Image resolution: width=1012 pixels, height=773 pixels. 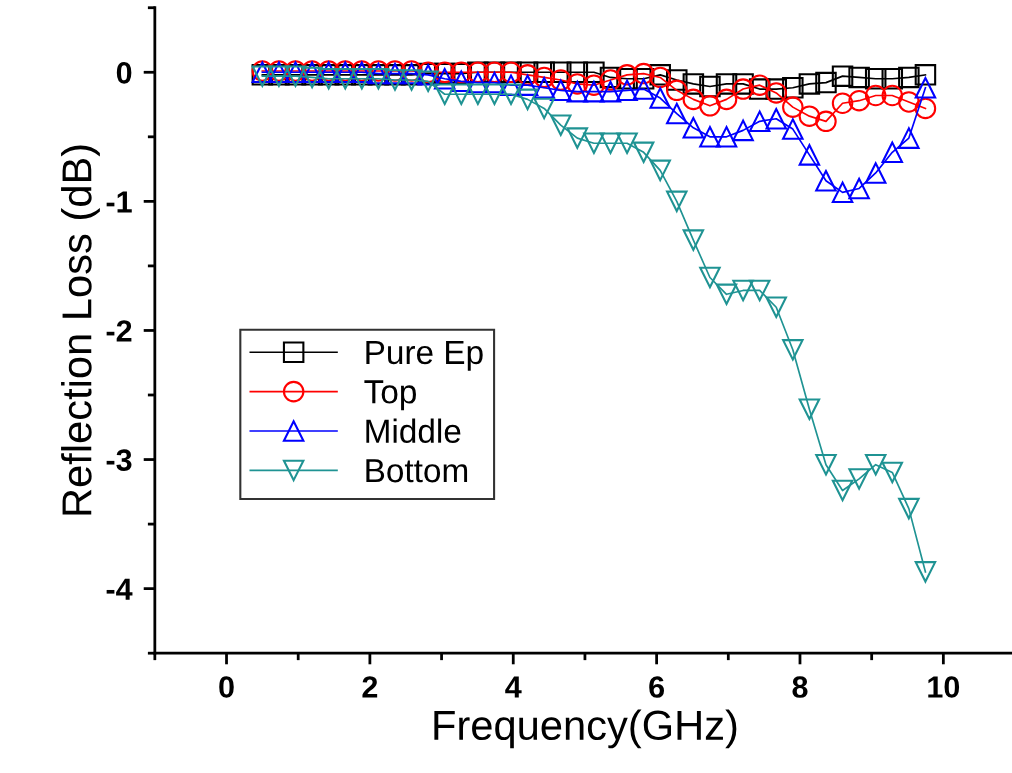 What do you see at coordinates (657, 687) in the screenshot?
I see `x-tick-label: 6` at bounding box center [657, 687].